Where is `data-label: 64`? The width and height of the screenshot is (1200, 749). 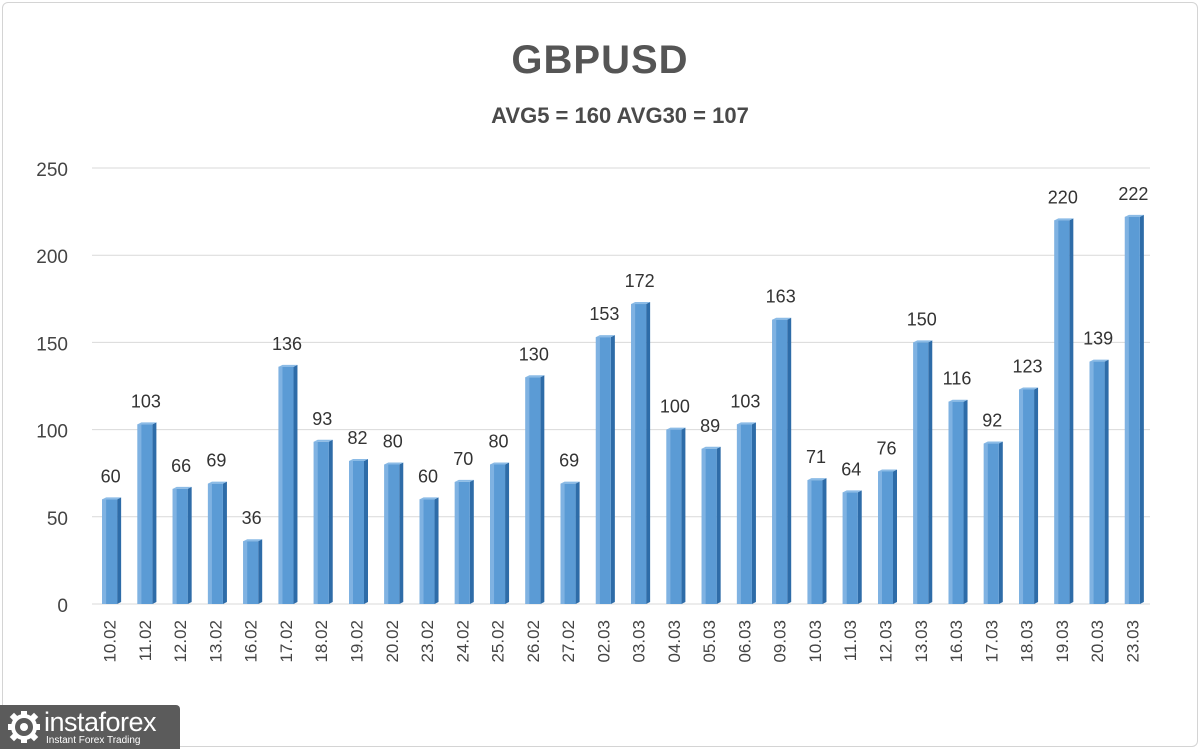
data-label: 64 is located at coordinates (851, 469).